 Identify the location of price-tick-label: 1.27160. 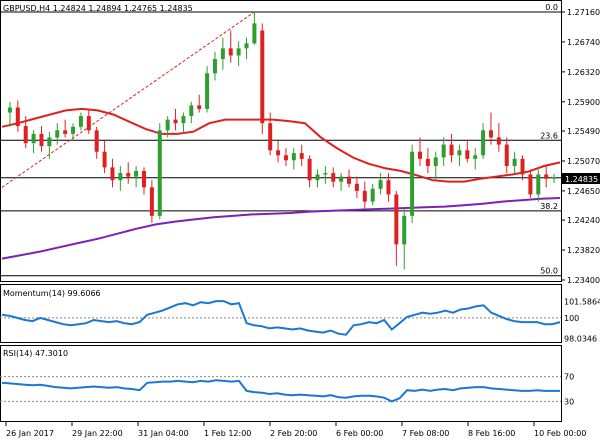
(583, 12).